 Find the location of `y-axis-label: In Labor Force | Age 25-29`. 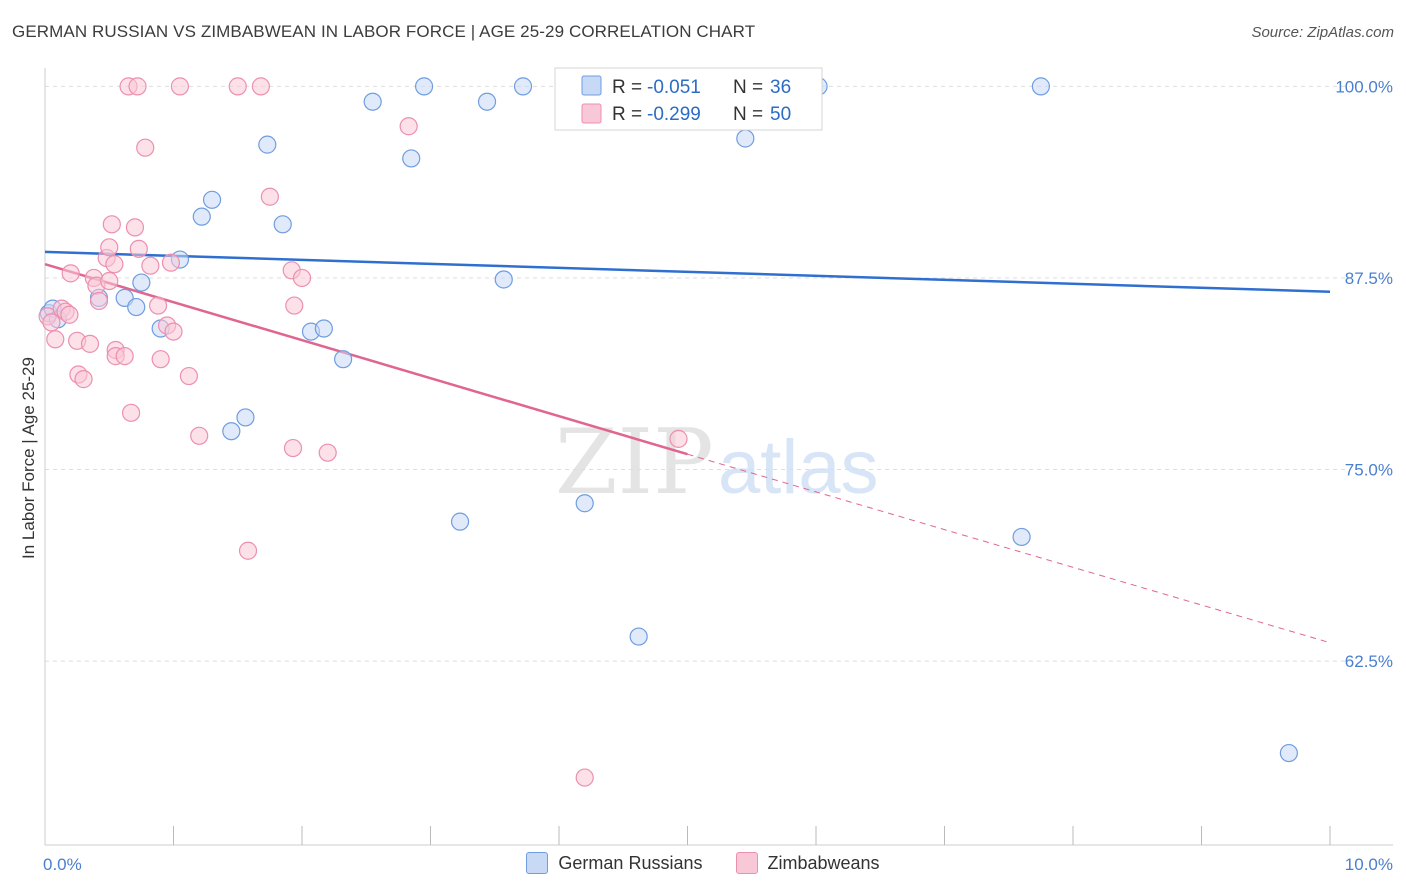

y-axis-label: In Labor Force | Age 25-29 is located at coordinates (28, 458).